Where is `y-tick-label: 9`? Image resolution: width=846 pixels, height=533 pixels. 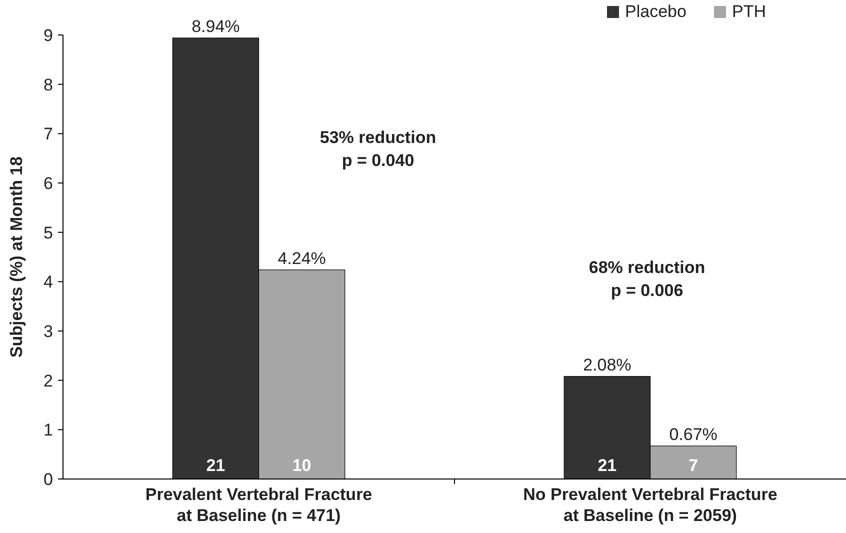 y-tick-label: 9 is located at coordinates (48, 35).